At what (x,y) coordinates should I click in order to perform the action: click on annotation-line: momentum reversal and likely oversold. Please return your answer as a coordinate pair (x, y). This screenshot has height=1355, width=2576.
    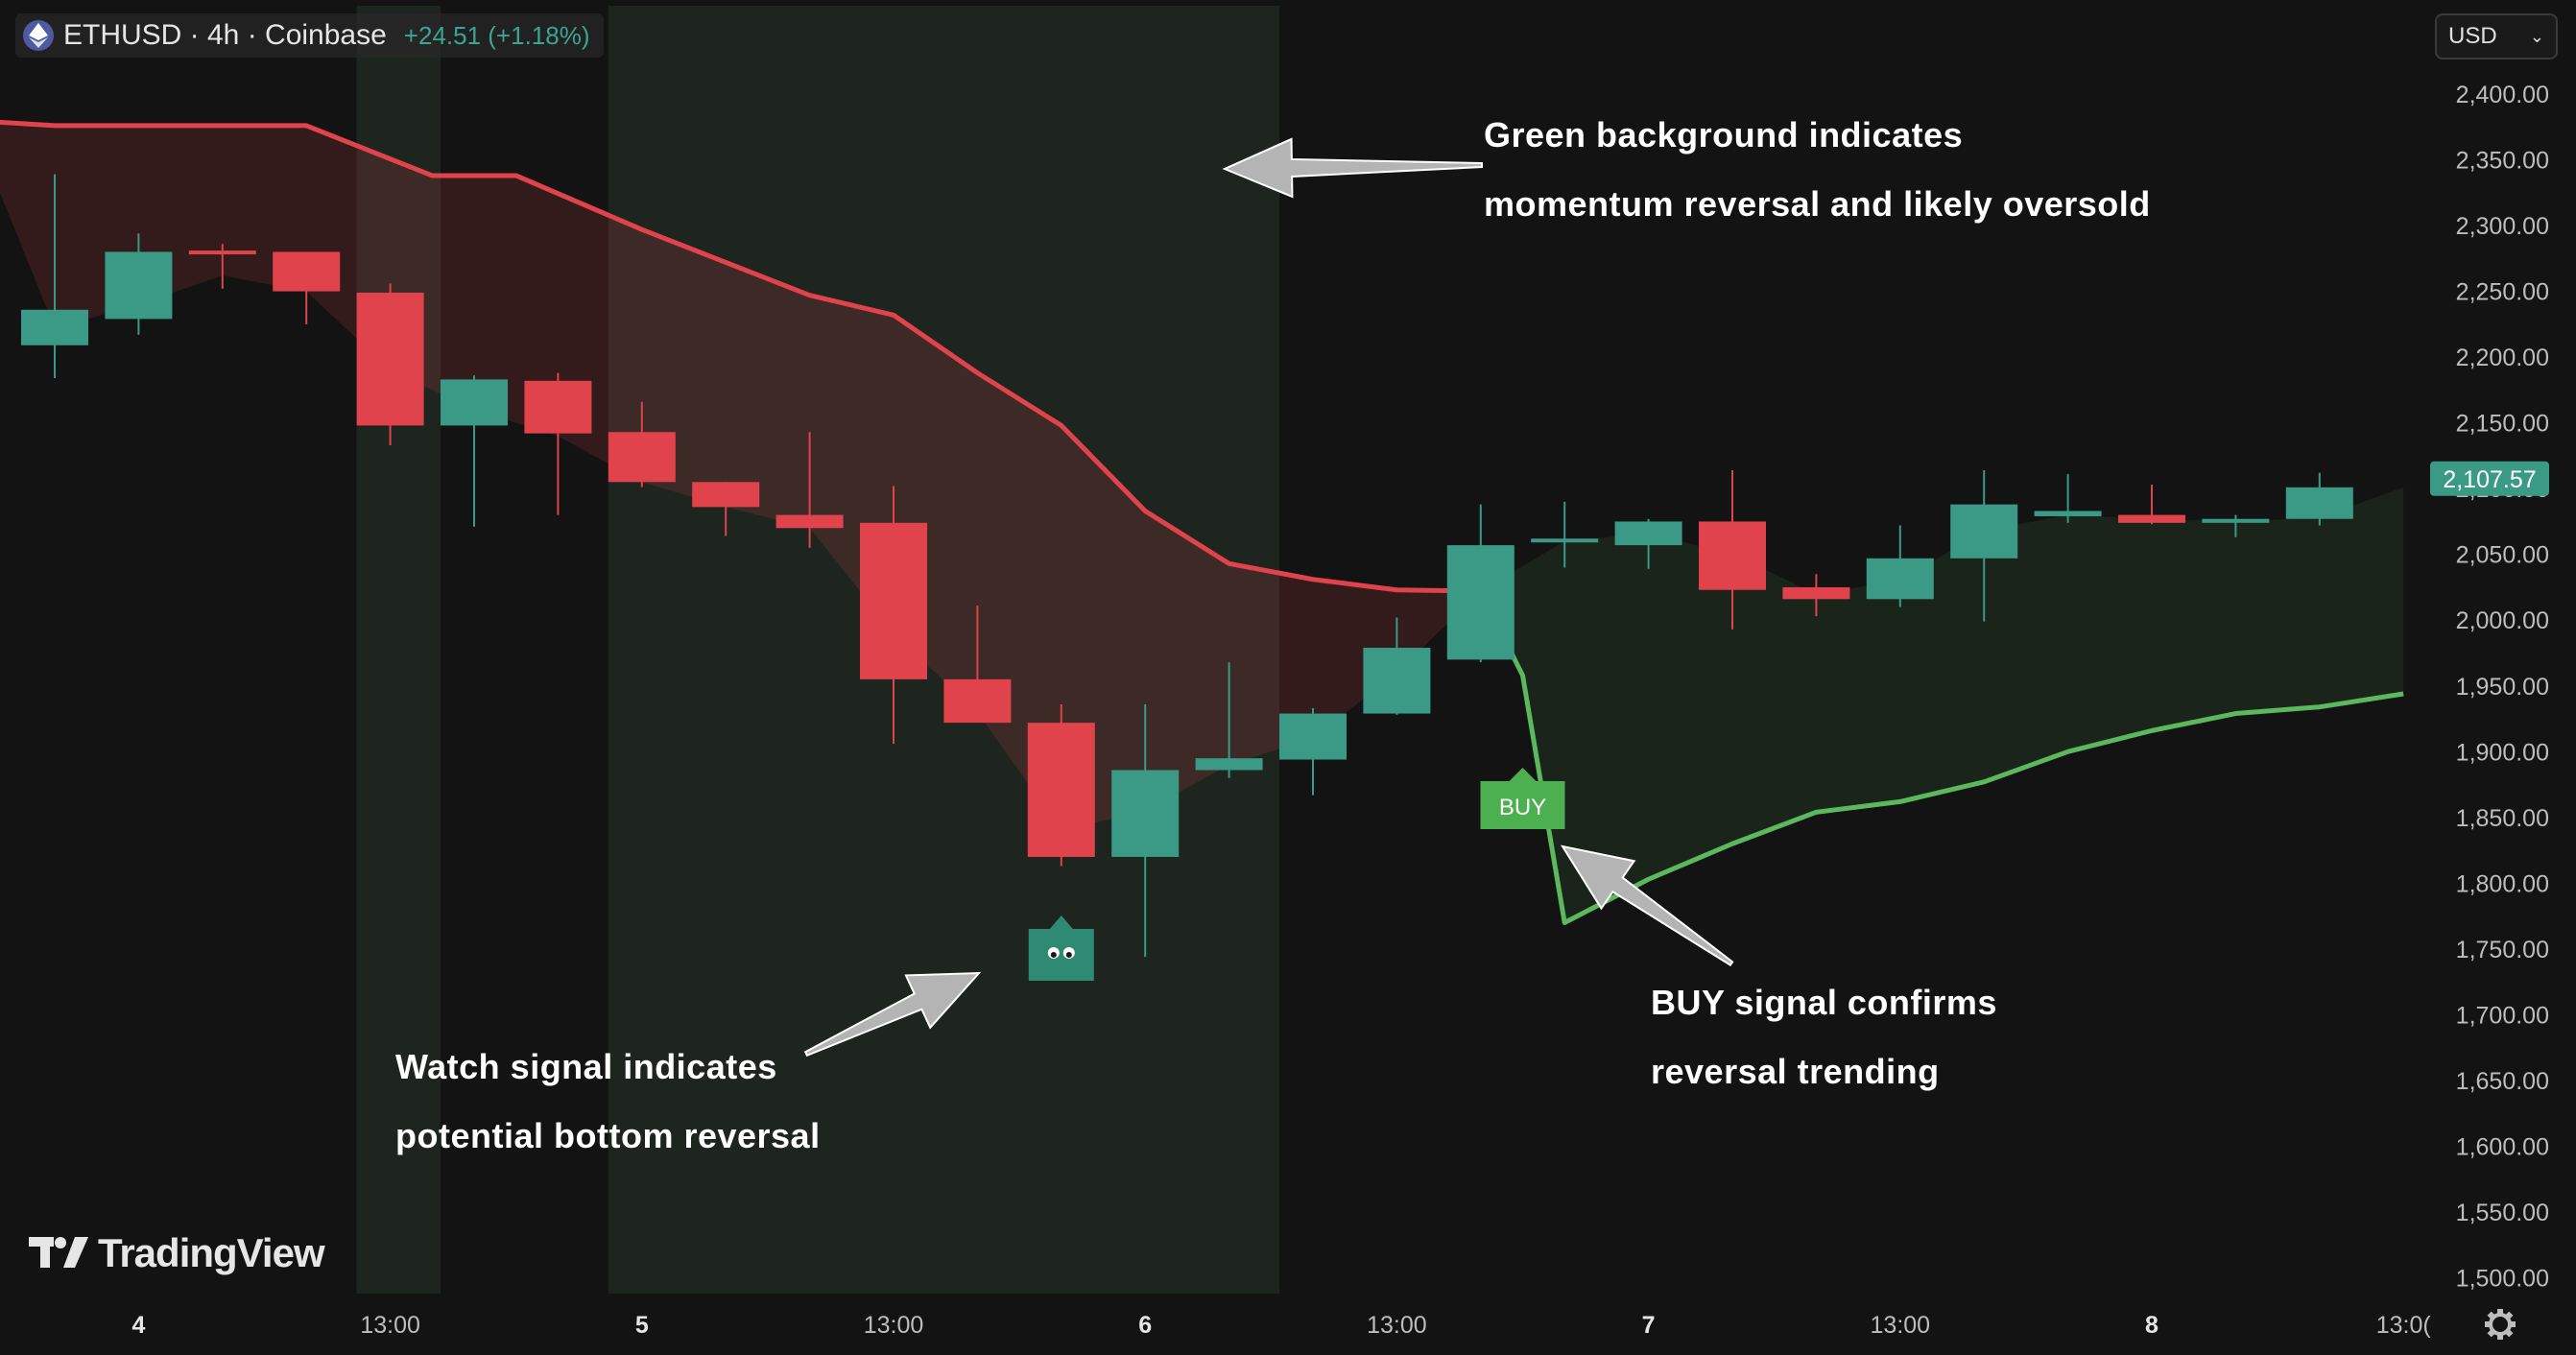
    Looking at the image, I should click on (1817, 204).